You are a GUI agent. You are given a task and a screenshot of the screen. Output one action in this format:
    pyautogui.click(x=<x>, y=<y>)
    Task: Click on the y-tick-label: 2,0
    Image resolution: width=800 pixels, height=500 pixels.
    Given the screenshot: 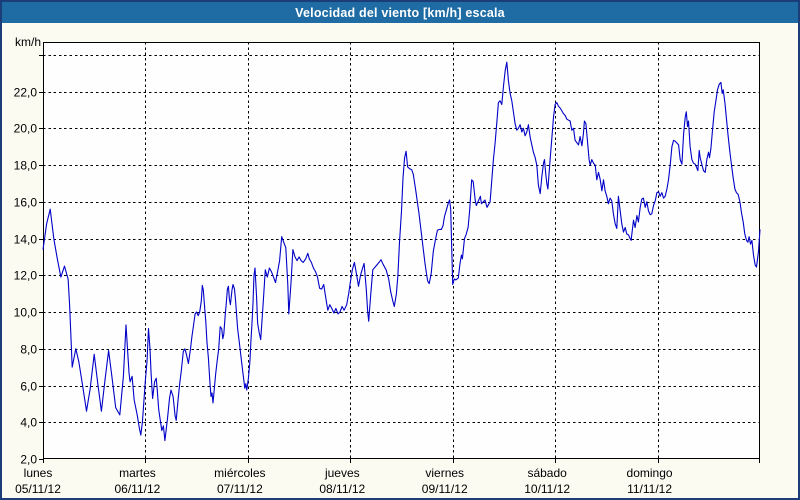 What is the action you would take?
    pyautogui.click(x=28, y=460)
    